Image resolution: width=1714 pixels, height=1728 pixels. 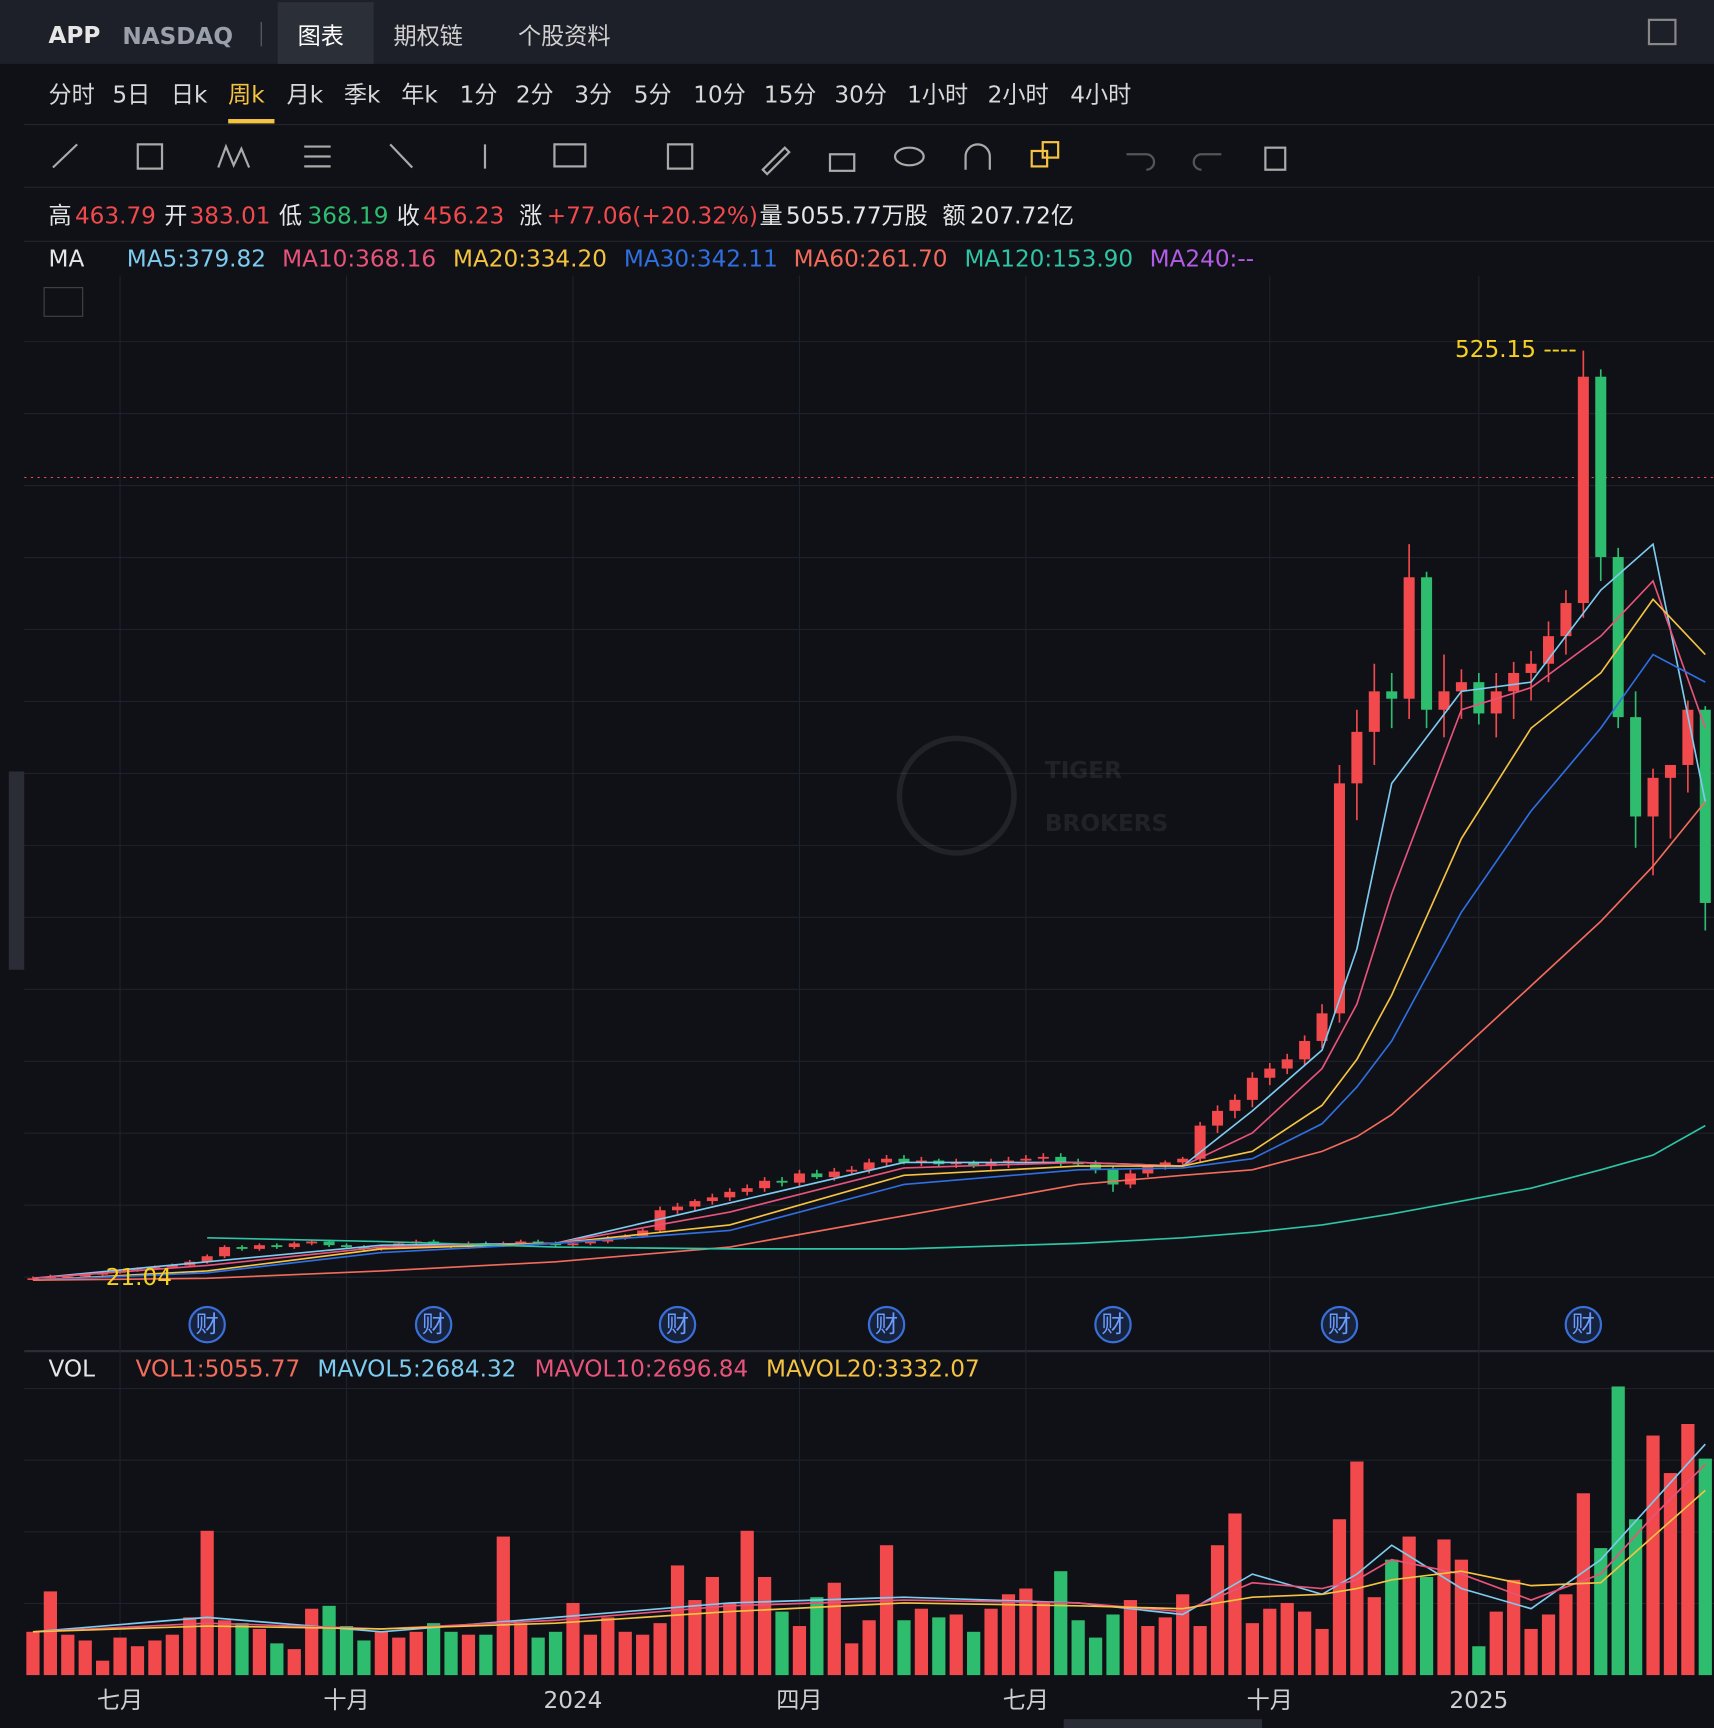 I want to click on side-handle, so click(x=16, y=870).